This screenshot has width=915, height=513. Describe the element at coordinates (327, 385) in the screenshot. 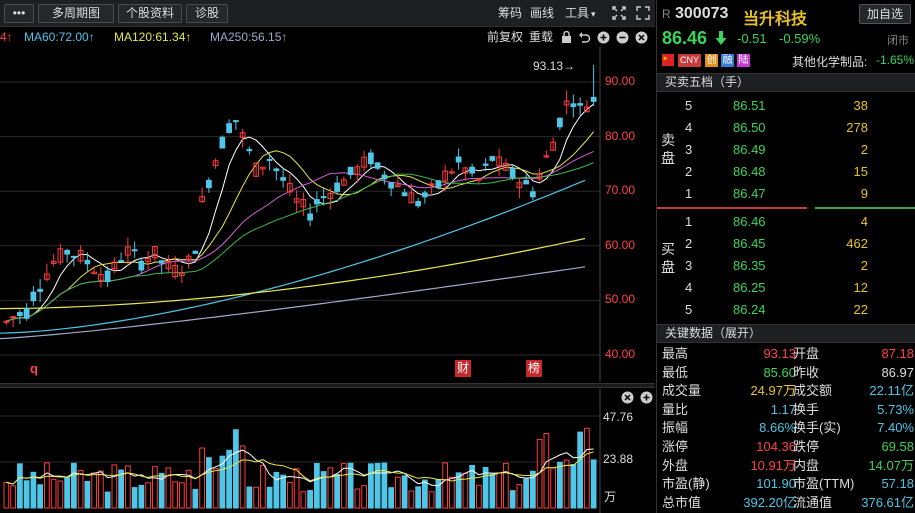

I see `panel-divider` at that location.